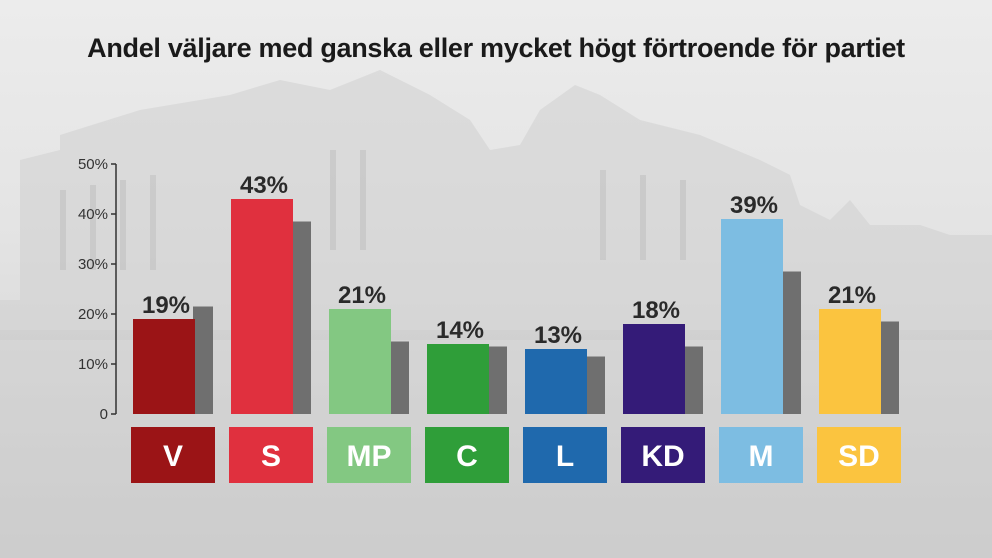 This screenshot has width=992, height=558. What do you see at coordinates (93, 214) in the screenshot?
I see `y-tick-label: 40%` at bounding box center [93, 214].